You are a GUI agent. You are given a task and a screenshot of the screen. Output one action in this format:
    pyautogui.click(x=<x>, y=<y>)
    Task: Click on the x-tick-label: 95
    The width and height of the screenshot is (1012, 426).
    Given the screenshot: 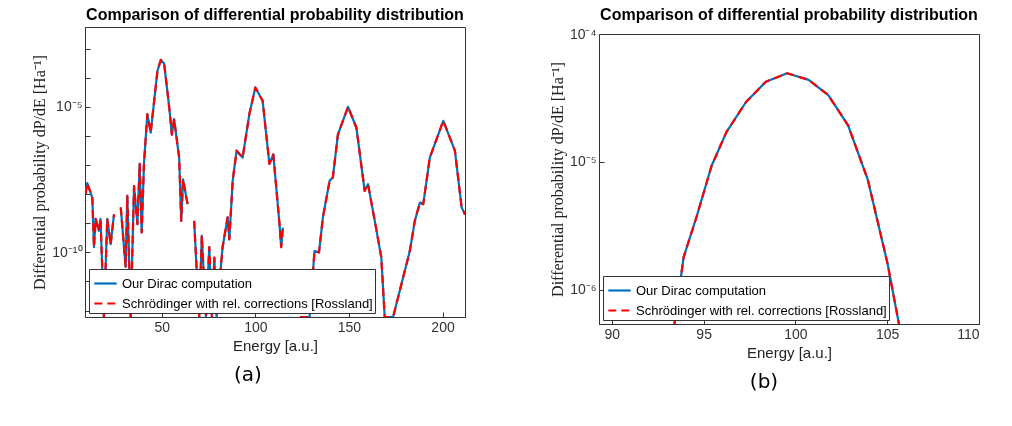 What is the action you would take?
    pyautogui.click(x=703, y=333)
    